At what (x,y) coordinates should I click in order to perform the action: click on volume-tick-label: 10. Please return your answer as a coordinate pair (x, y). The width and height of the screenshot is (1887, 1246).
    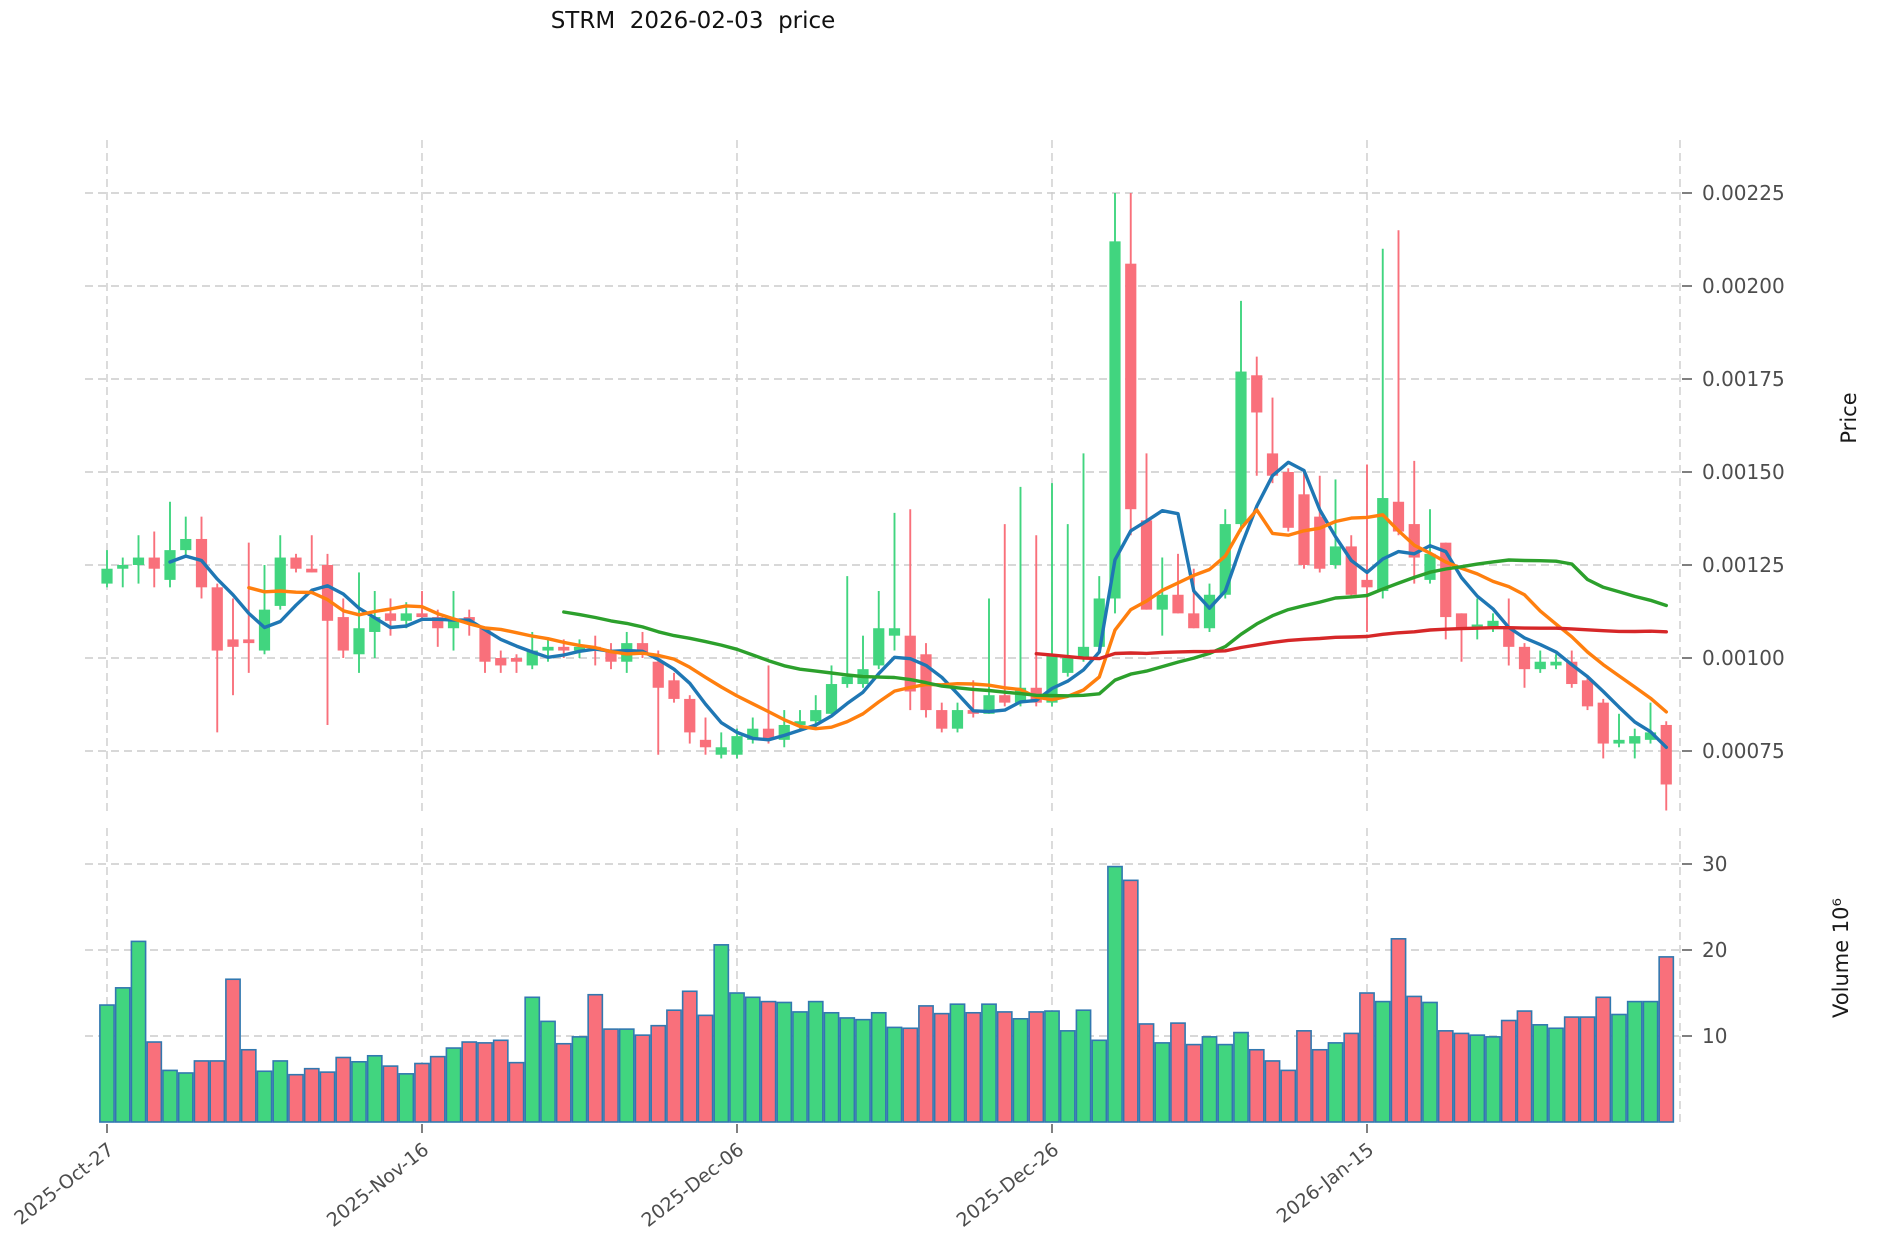
    Looking at the image, I should click on (1714, 1036).